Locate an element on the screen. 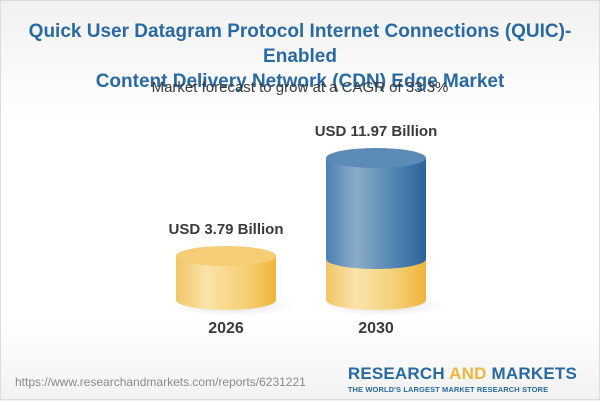 The image size is (600, 401). brand-research: RESEARCH is located at coordinates (396, 373).